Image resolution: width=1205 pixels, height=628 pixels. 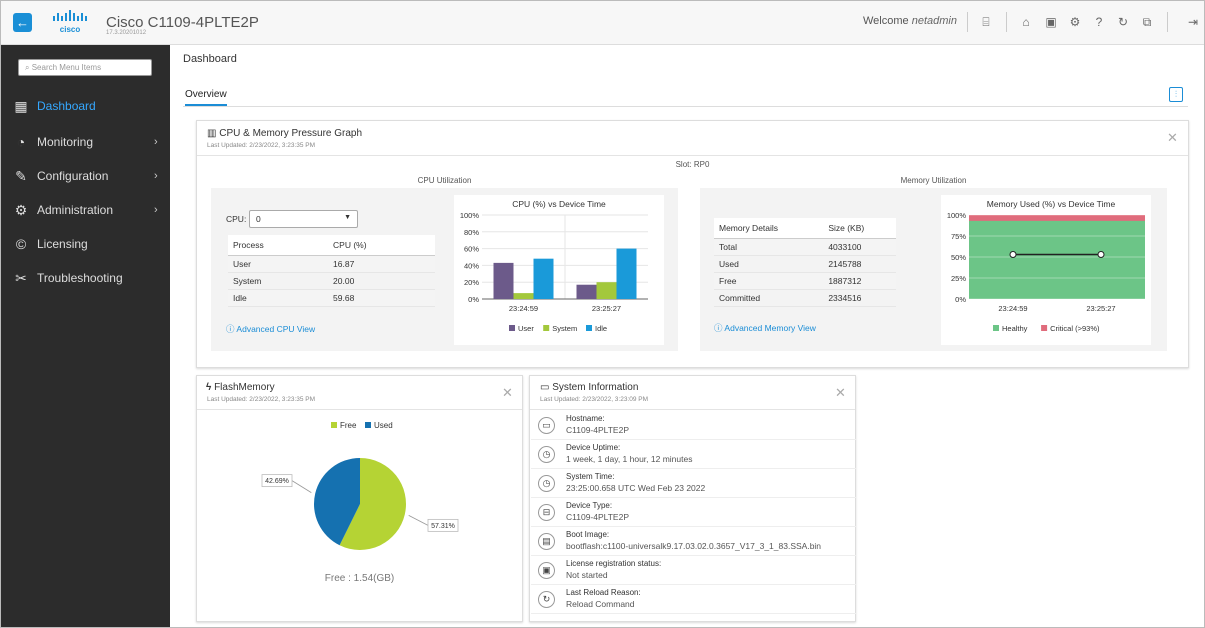 I want to click on flash-icon: ϟ, so click(x=209, y=387).